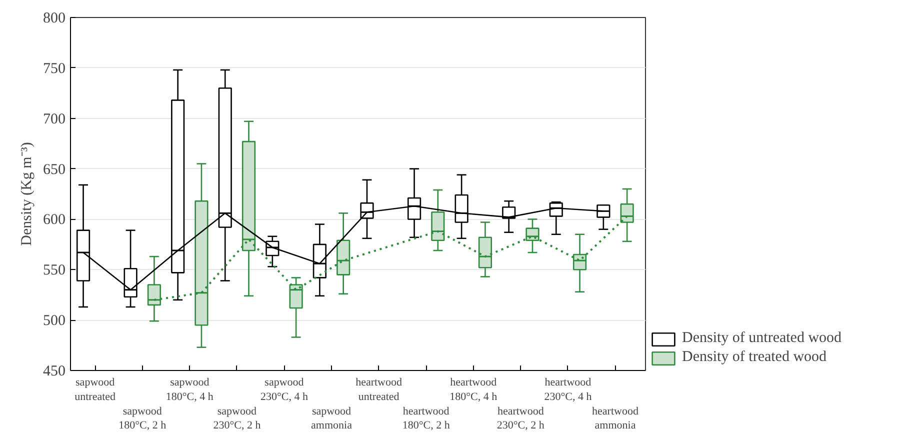 The image size is (904, 442). Describe the element at coordinates (426, 418) in the screenshot. I see `x-tick-label: heartwood 180°C, 2 h` at that location.